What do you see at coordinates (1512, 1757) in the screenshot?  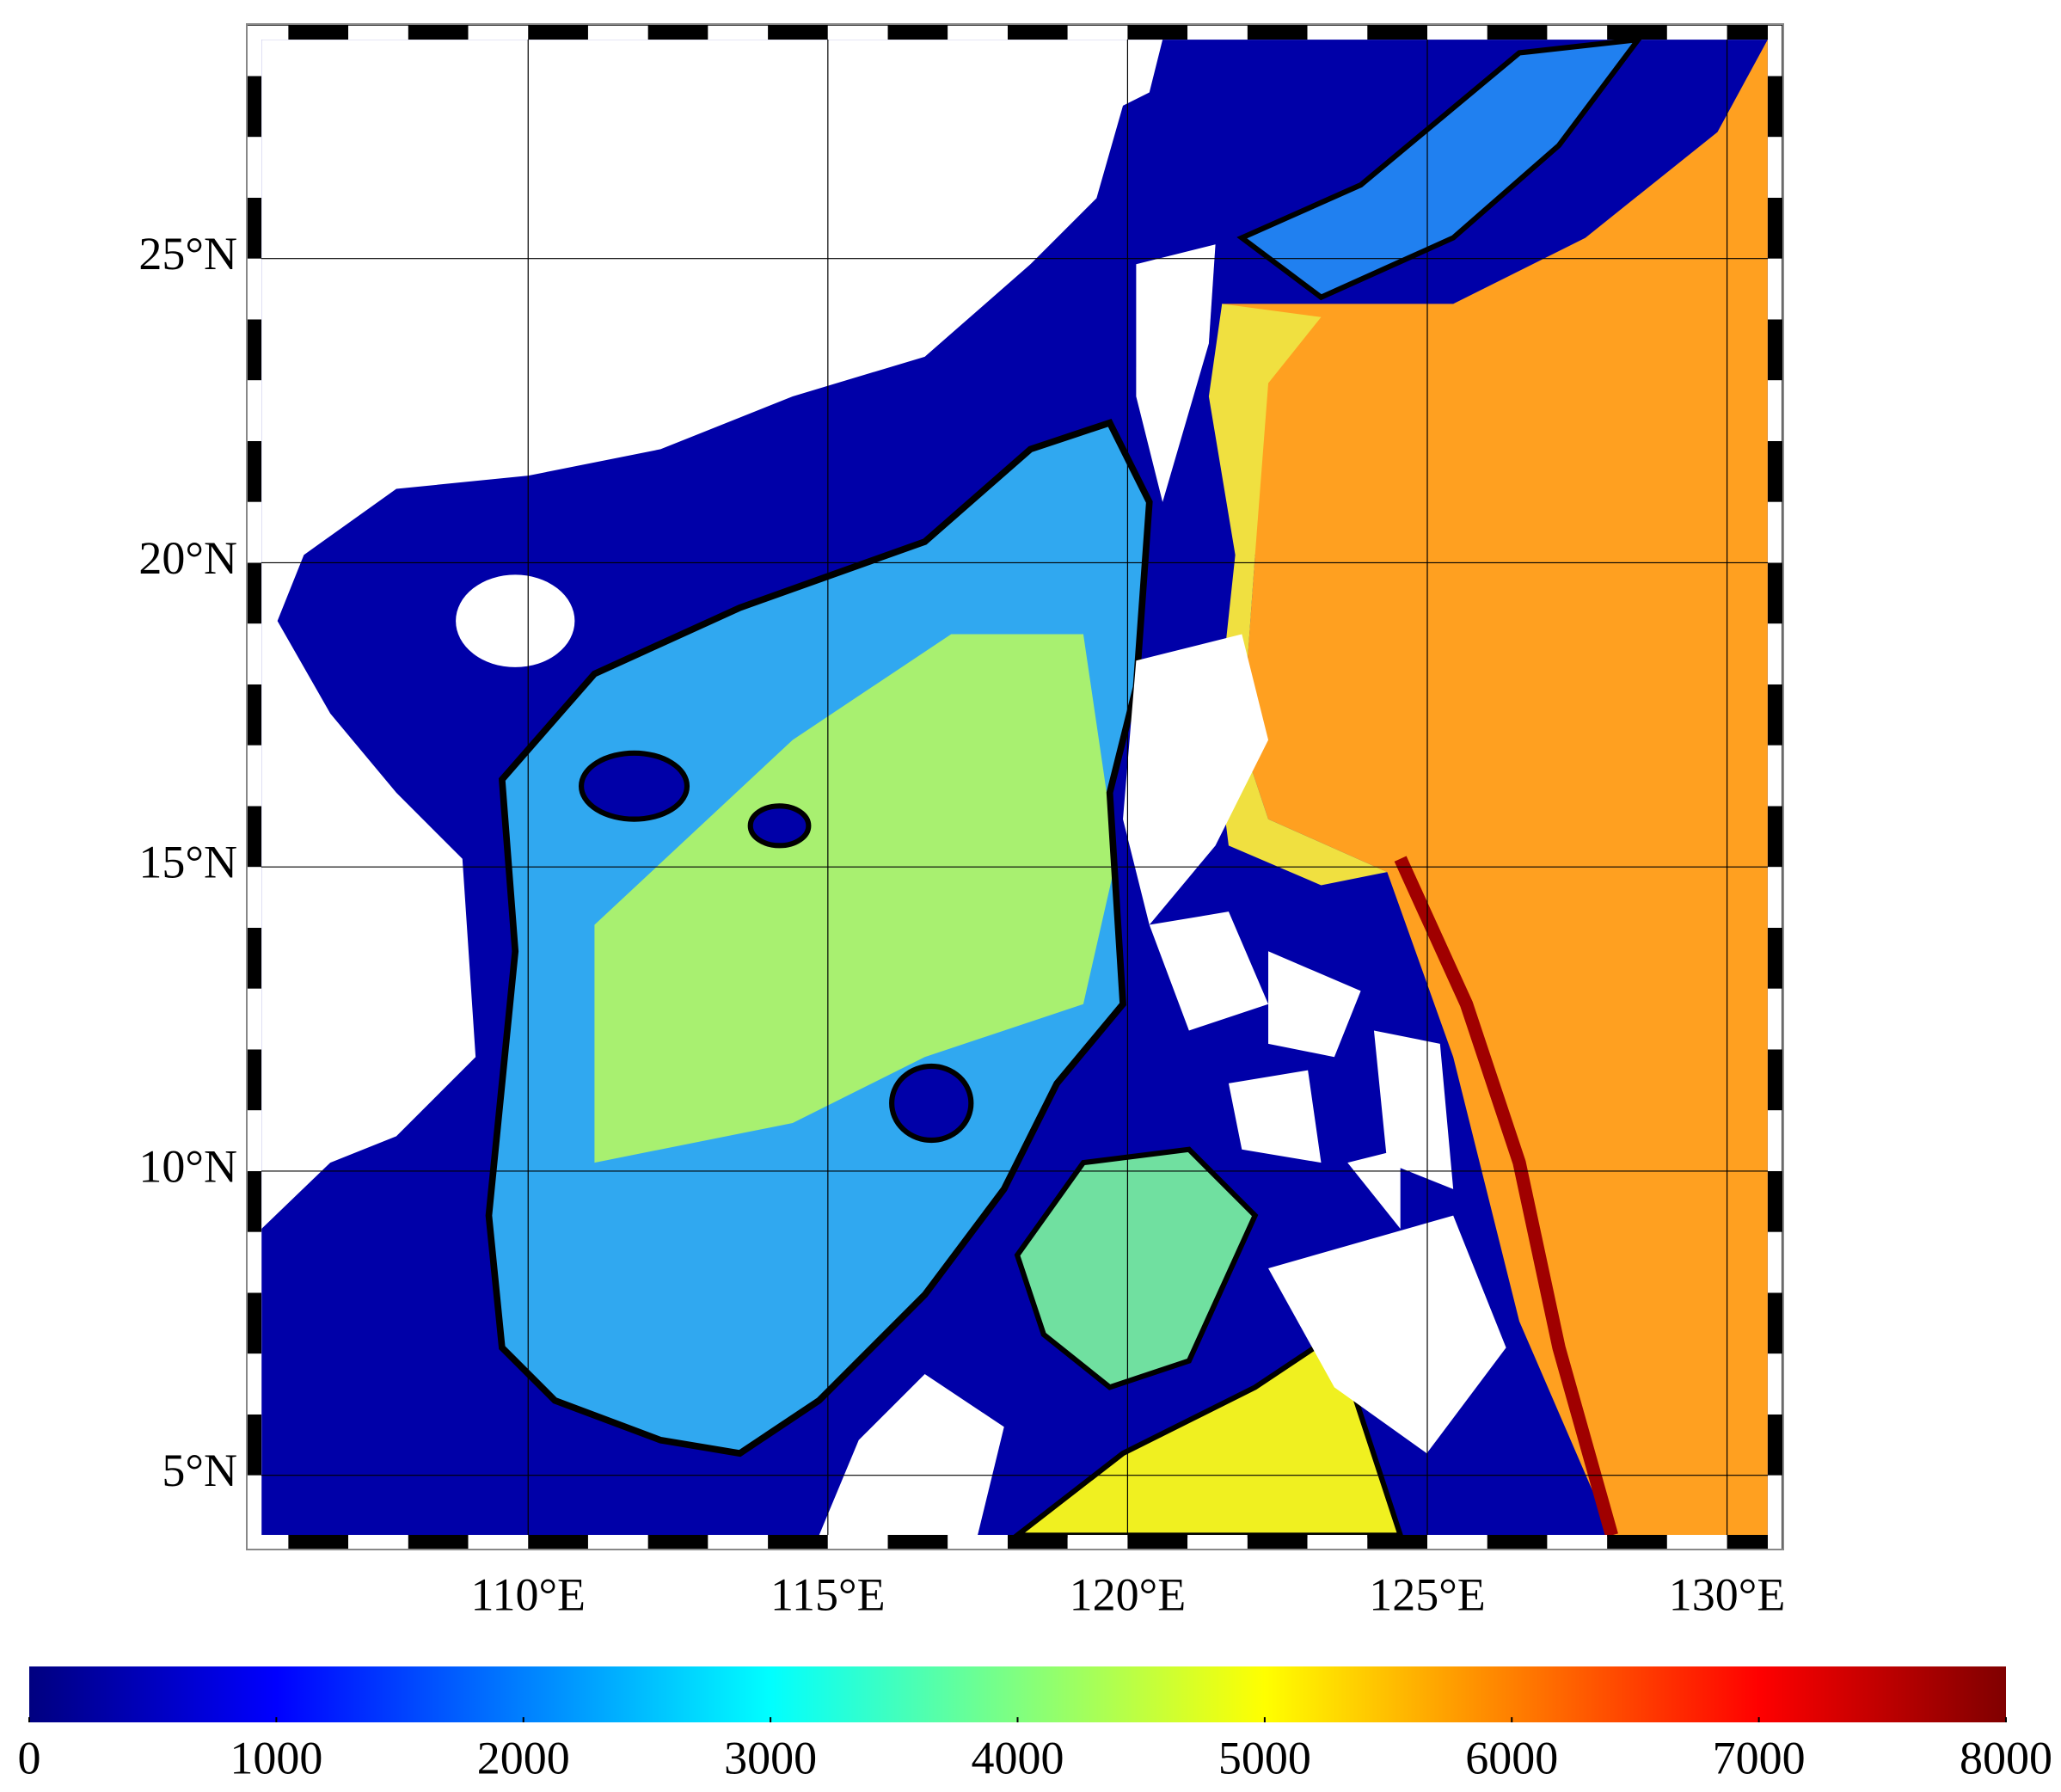 I see `colorbar-tick-label: 6000` at bounding box center [1512, 1757].